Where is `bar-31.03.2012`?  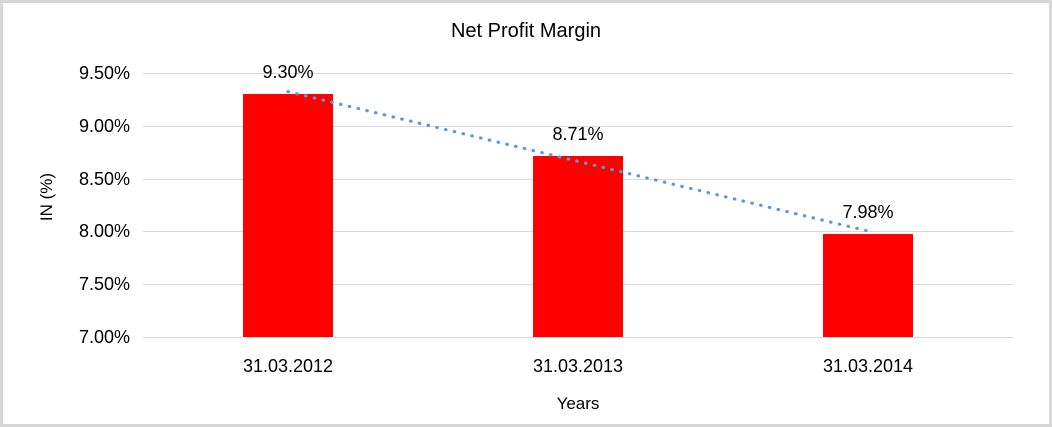
bar-31.03.2012 is located at coordinates (288, 215).